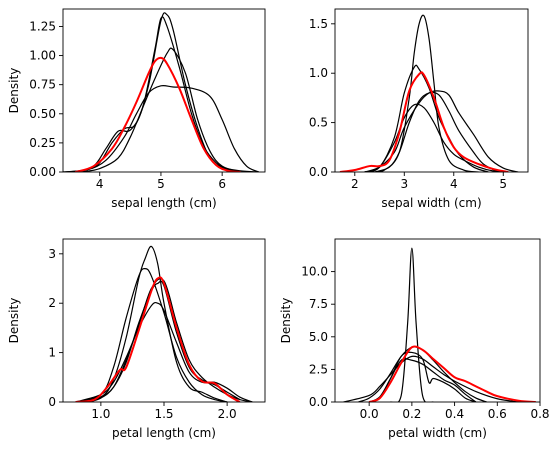 Image resolution: width=552 pixels, height=461 pixels. Describe the element at coordinates (318, 337) in the screenshot. I see `y-tick-label: 5.0` at that location.